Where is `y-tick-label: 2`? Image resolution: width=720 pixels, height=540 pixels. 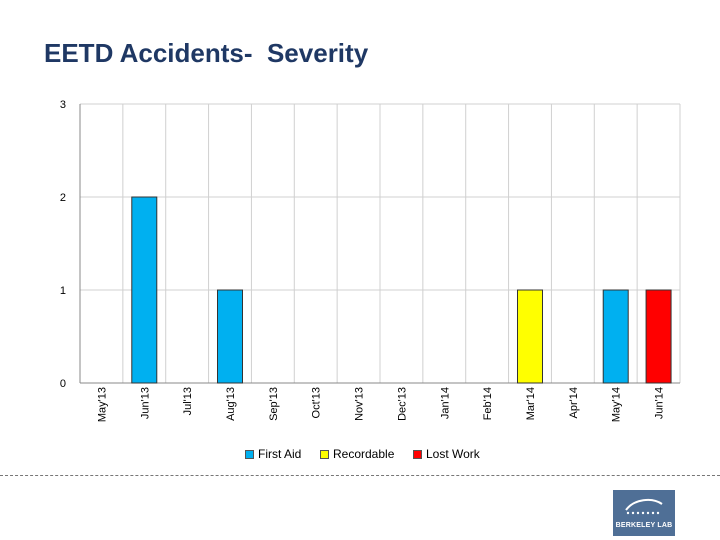 y-tick-label: 2 is located at coordinates (63, 198).